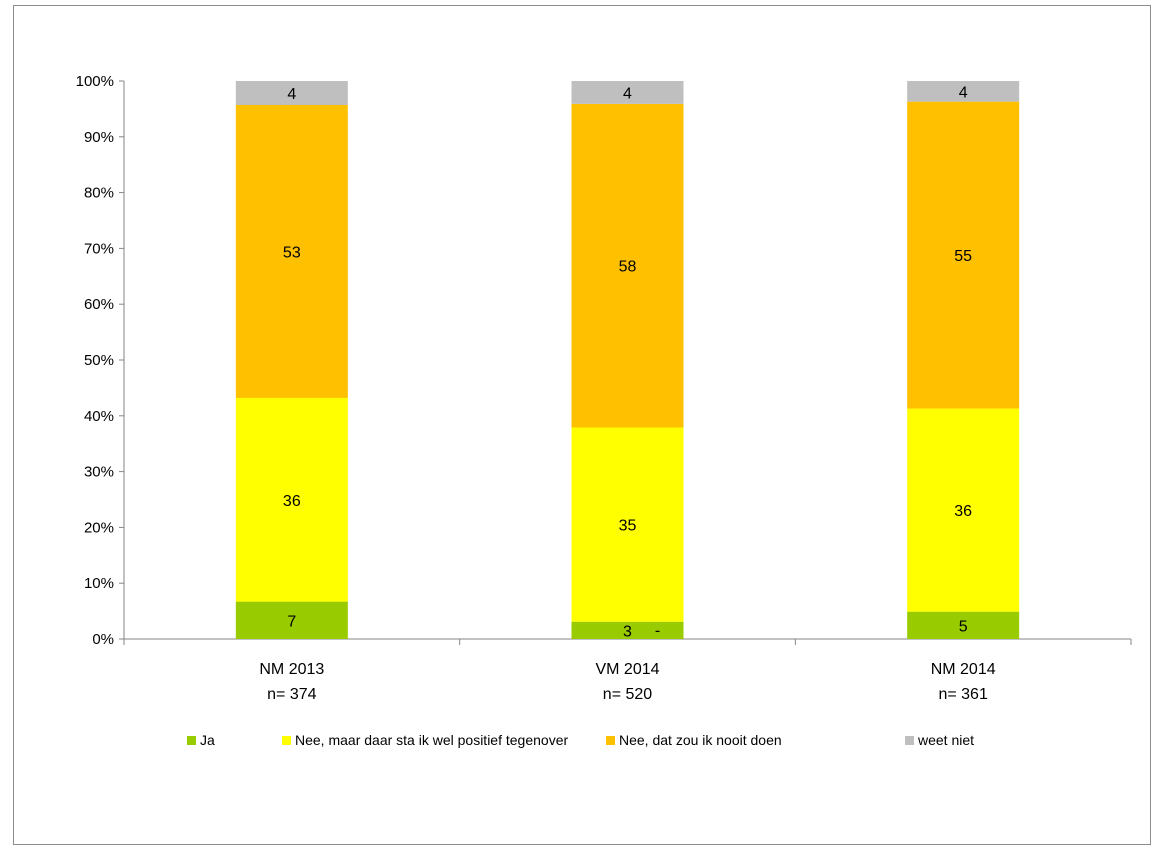  I want to click on legend-label: weet niet, so click(945, 740).